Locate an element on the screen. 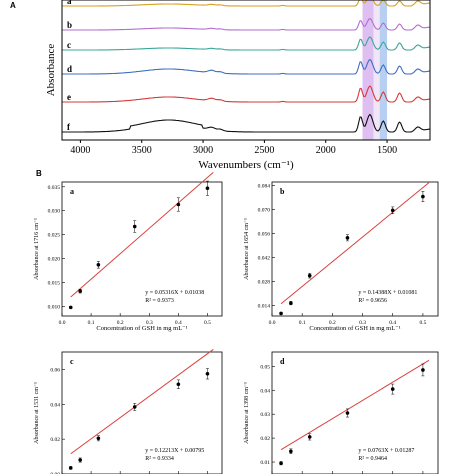 The width and height of the screenshot is (474, 474). spectrum-label-e: e is located at coordinates (69, 97).